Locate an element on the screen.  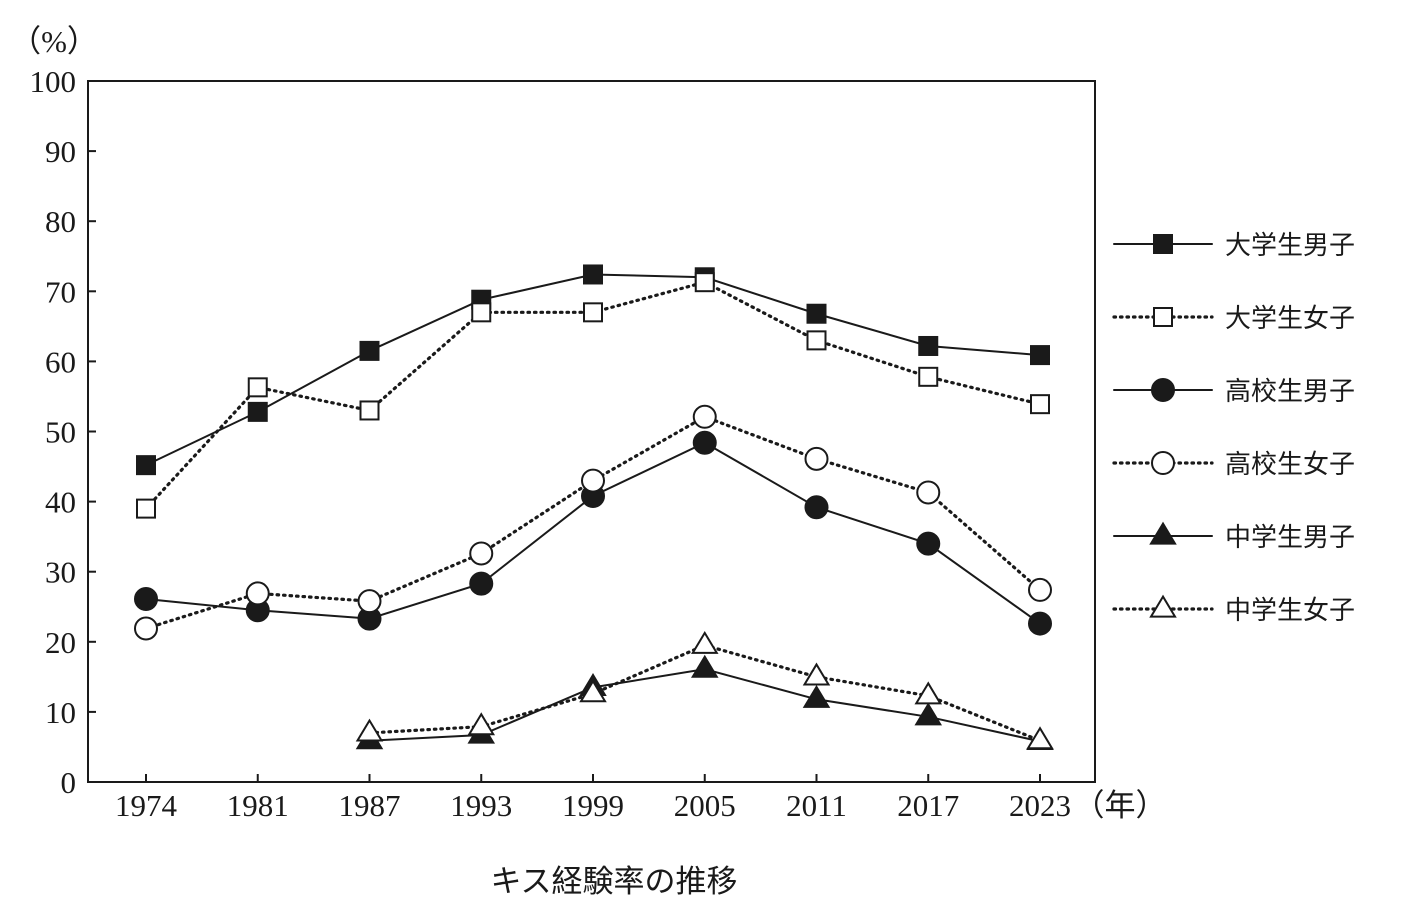
x-axis-unit-label: （年） is located at coordinates (1120, 805).